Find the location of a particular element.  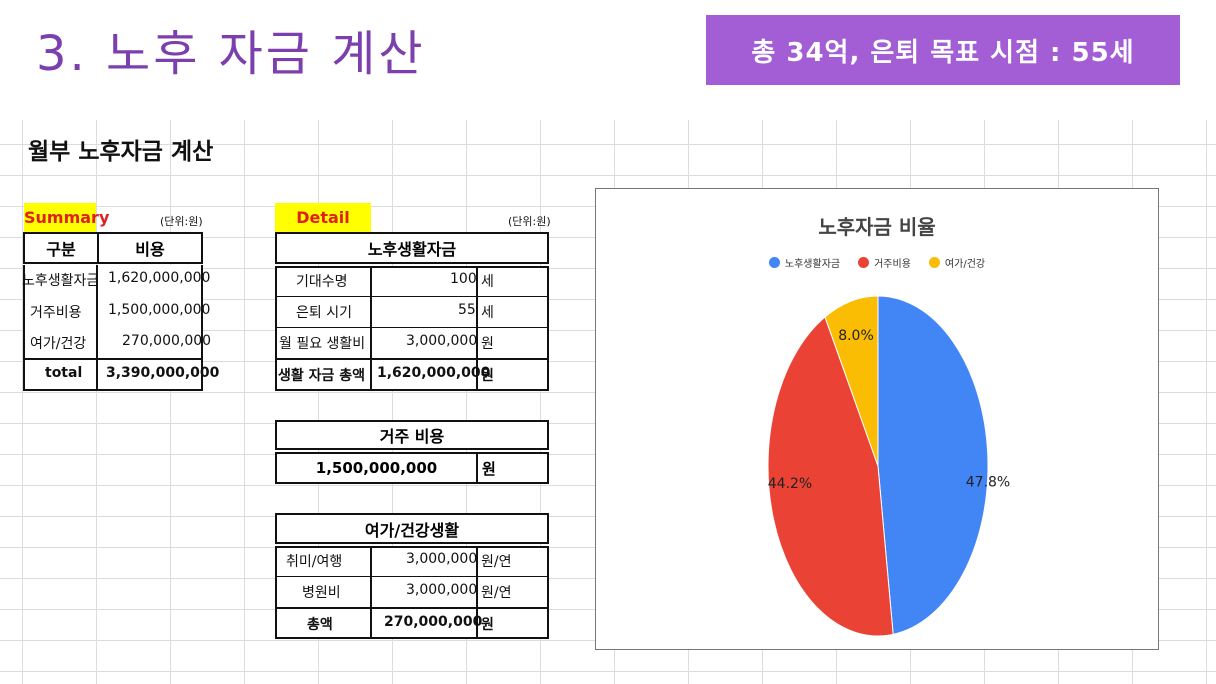

living-header-label: 노후생활자금 is located at coordinates (412, 249).